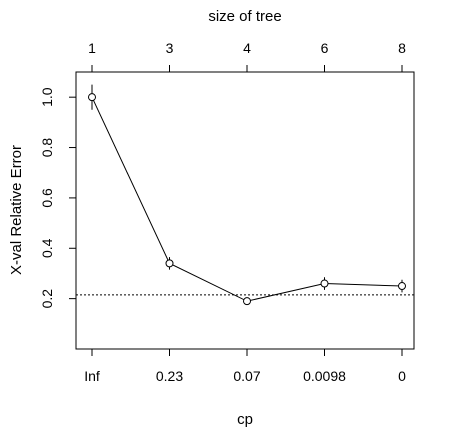 The height and width of the screenshot is (447, 455). I want to click on x-tick-label: 0.0098, so click(324, 376).